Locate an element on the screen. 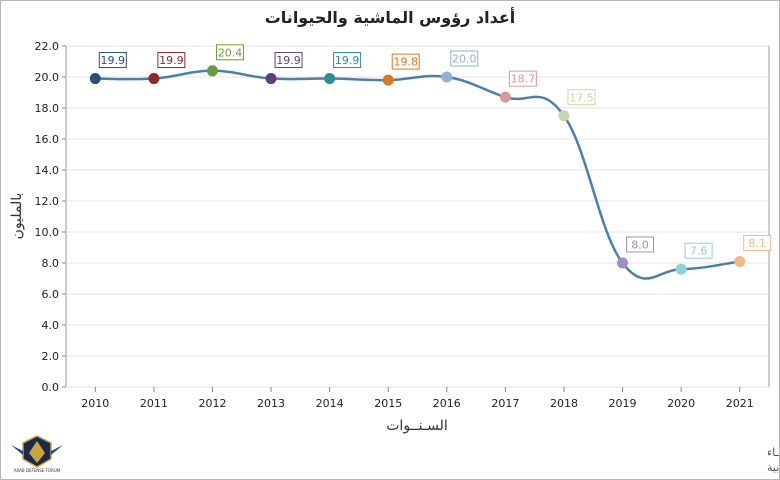 Image resolution: width=780 pixels, height=480 pixels. data-point-2011 is located at coordinates (154, 79).